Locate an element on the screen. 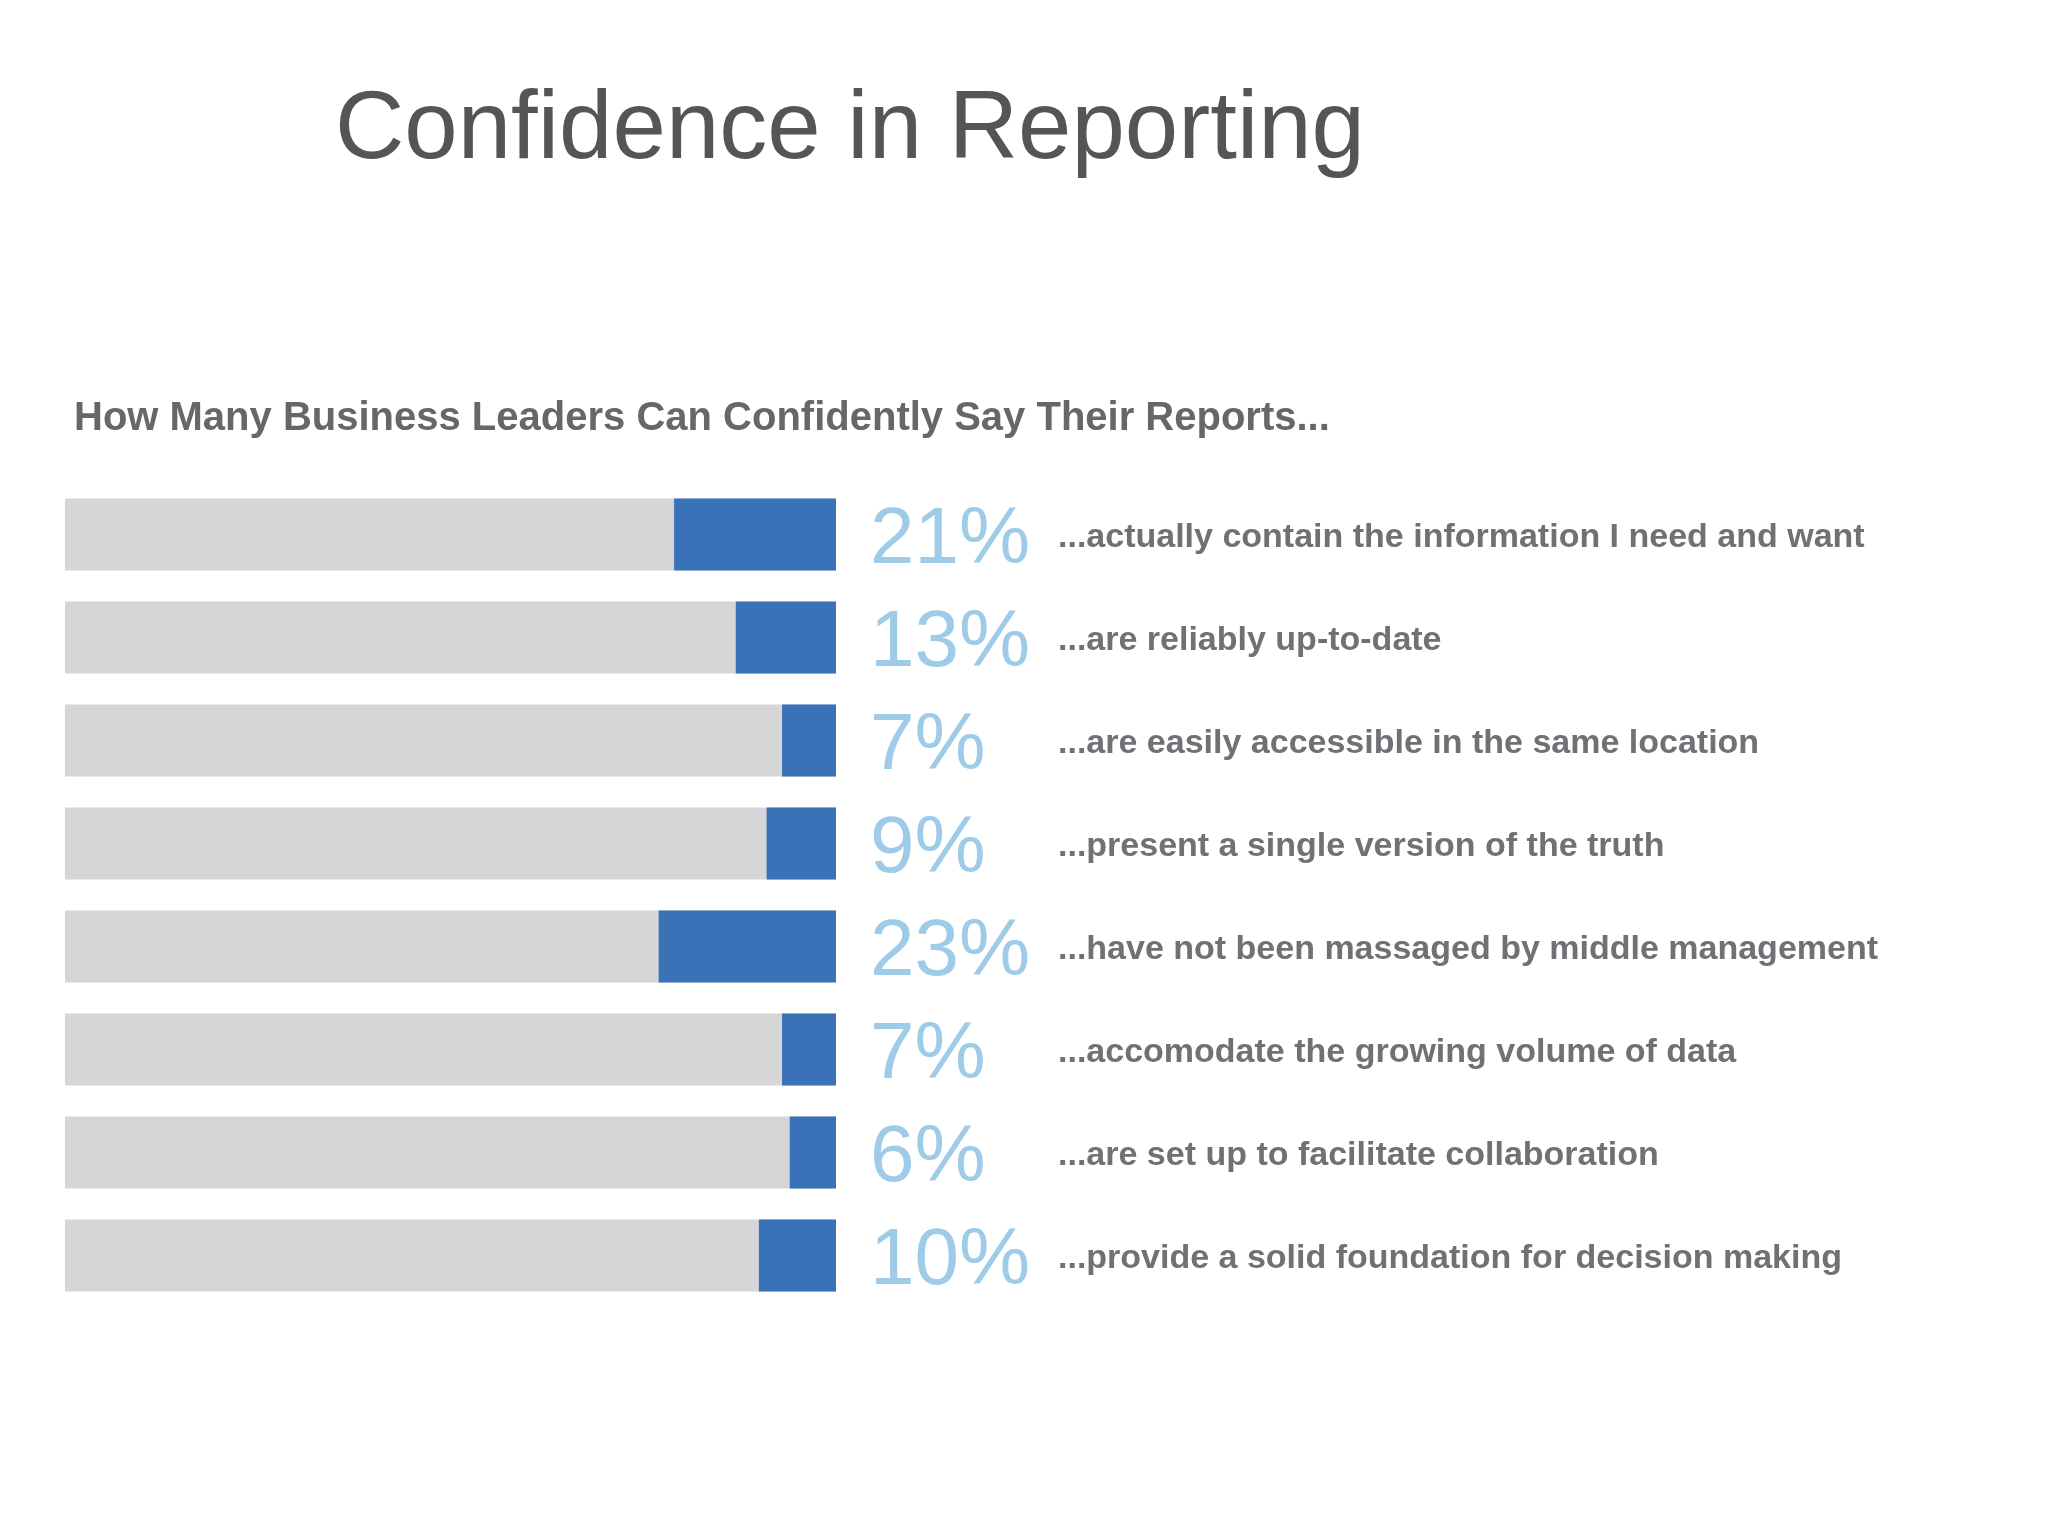 The width and height of the screenshot is (2048, 1536). y-tick-label: ...are reliably up-to-date is located at coordinates (1250, 637).